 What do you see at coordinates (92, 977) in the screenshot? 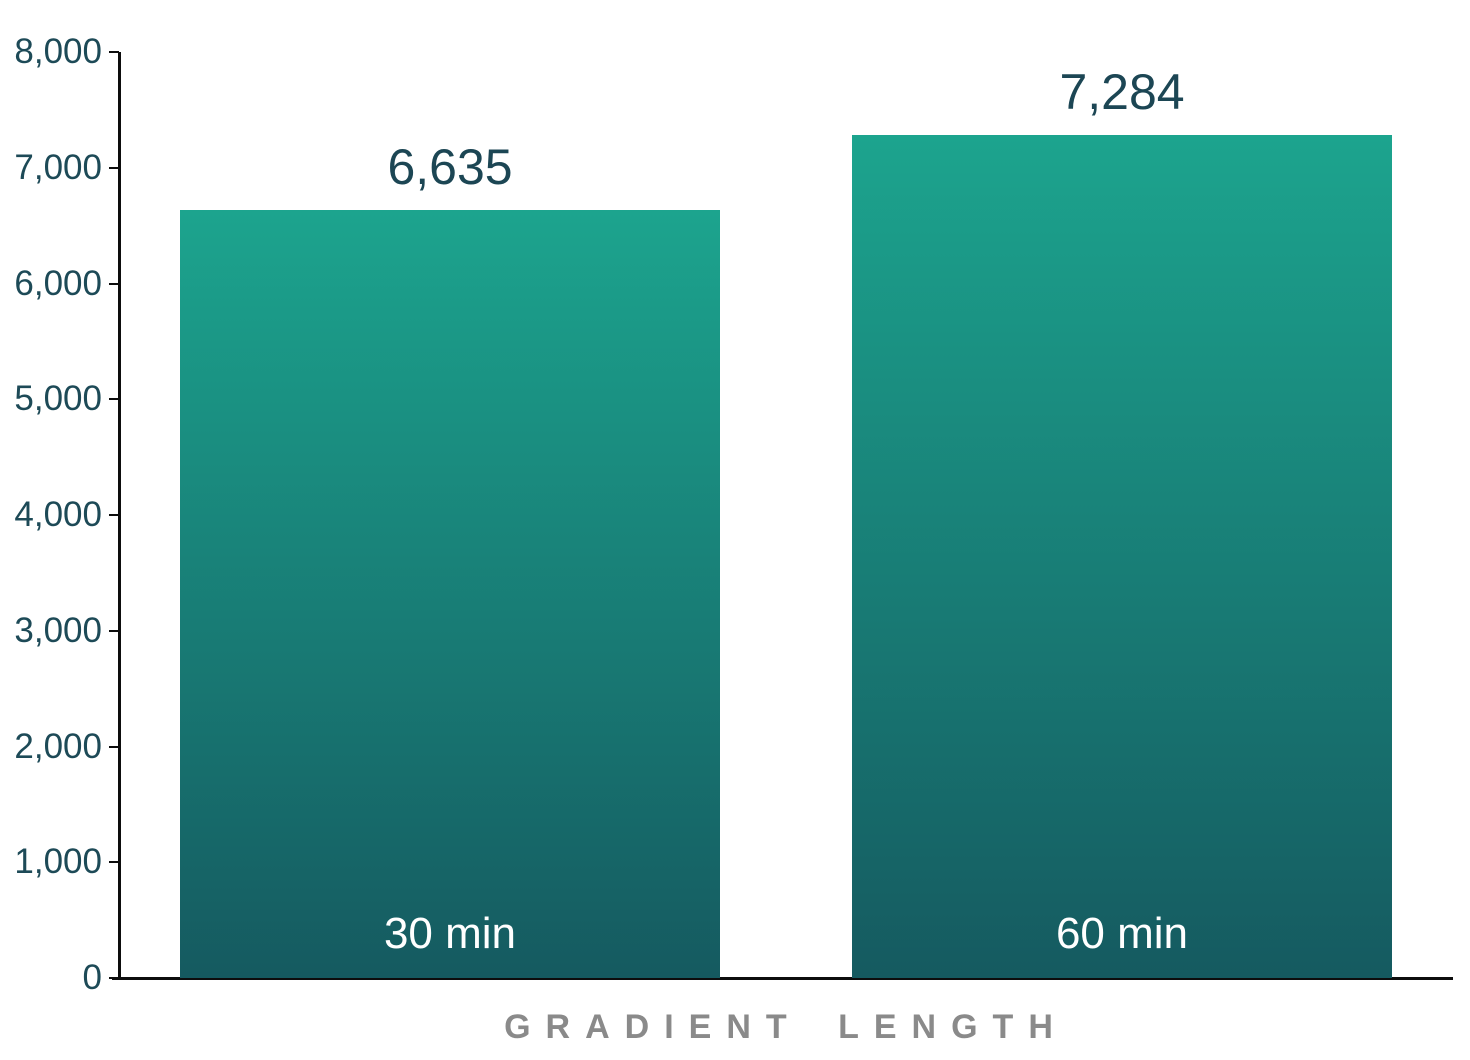
I see `y-axis-tick-label: 0` at bounding box center [92, 977].